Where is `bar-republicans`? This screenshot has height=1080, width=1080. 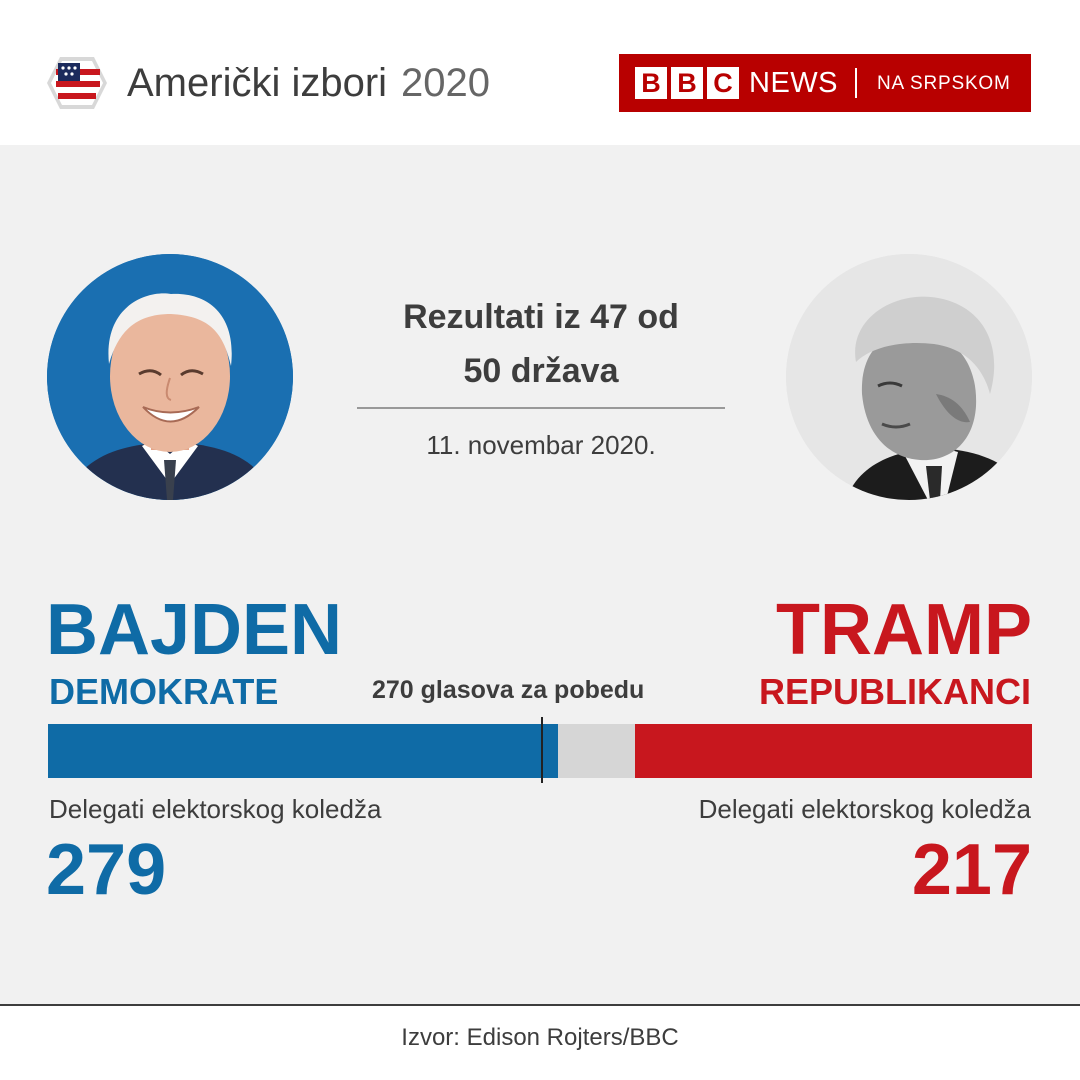
bar-republicans is located at coordinates (833, 751).